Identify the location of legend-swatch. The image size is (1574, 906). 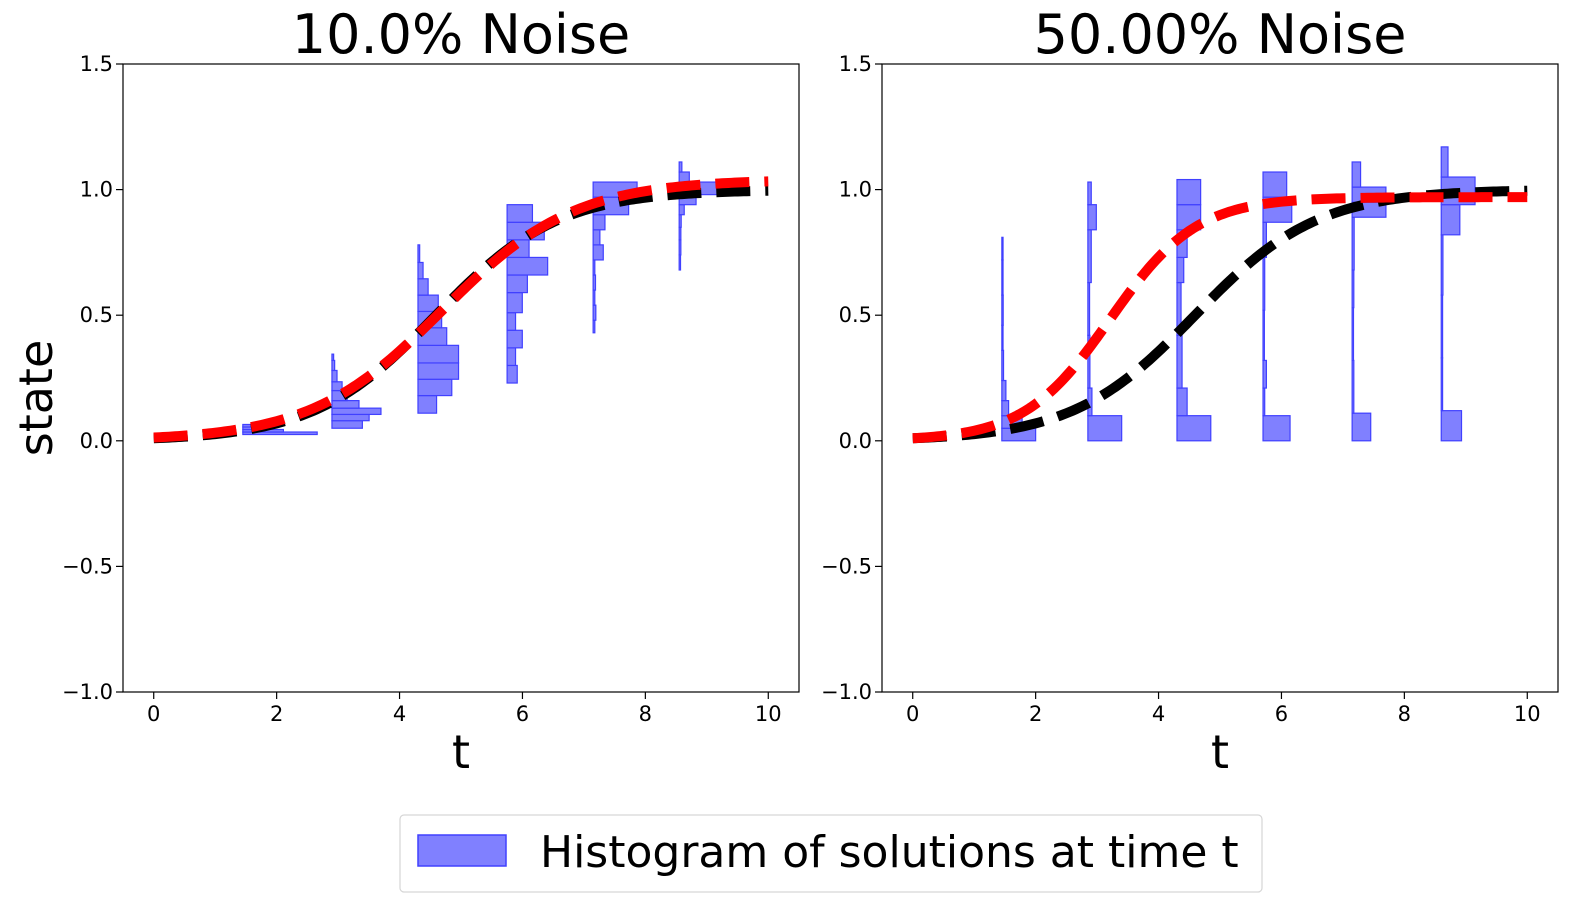
(462, 850).